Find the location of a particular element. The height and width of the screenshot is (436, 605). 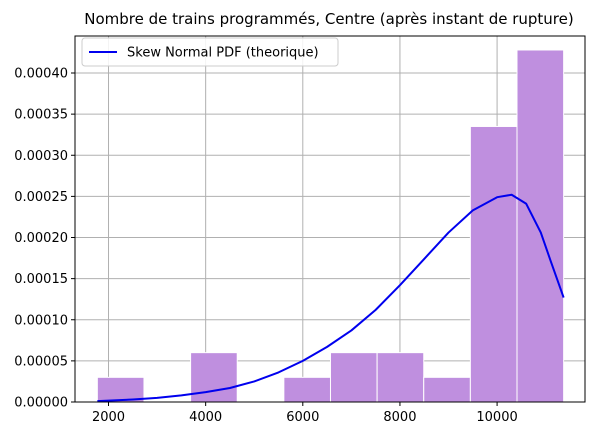

x-tick-label: 2000 is located at coordinates (108, 417).